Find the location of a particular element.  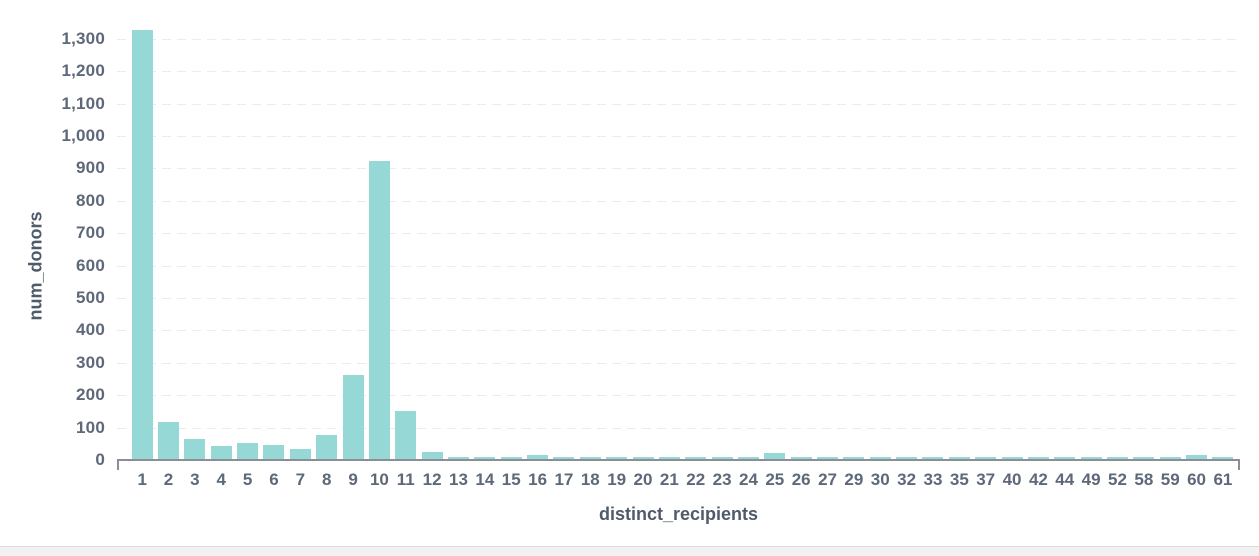

x-tick-label: 2 is located at coordinates (168, 479).